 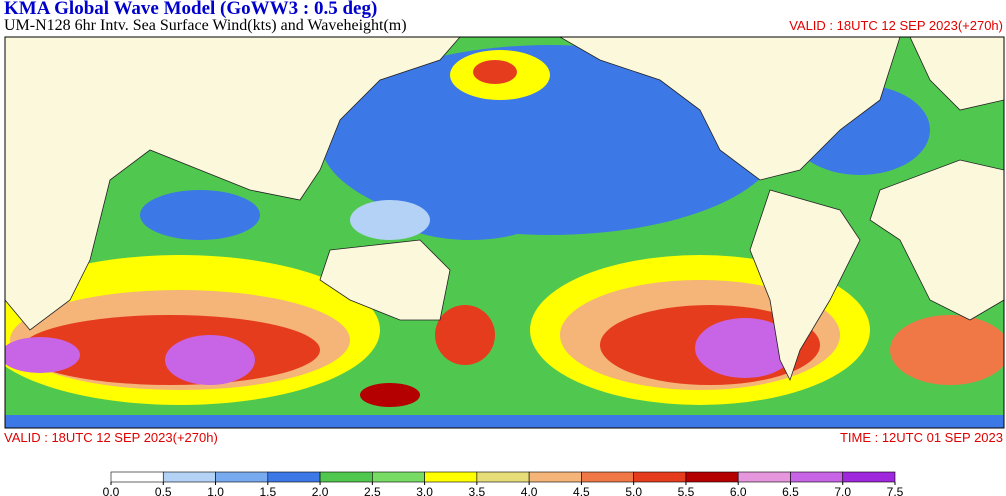 What do you see at coordinates (372, 490) in the screenshot?
I see `colorbar-label: 2.5` at bounding box center [372, 490].